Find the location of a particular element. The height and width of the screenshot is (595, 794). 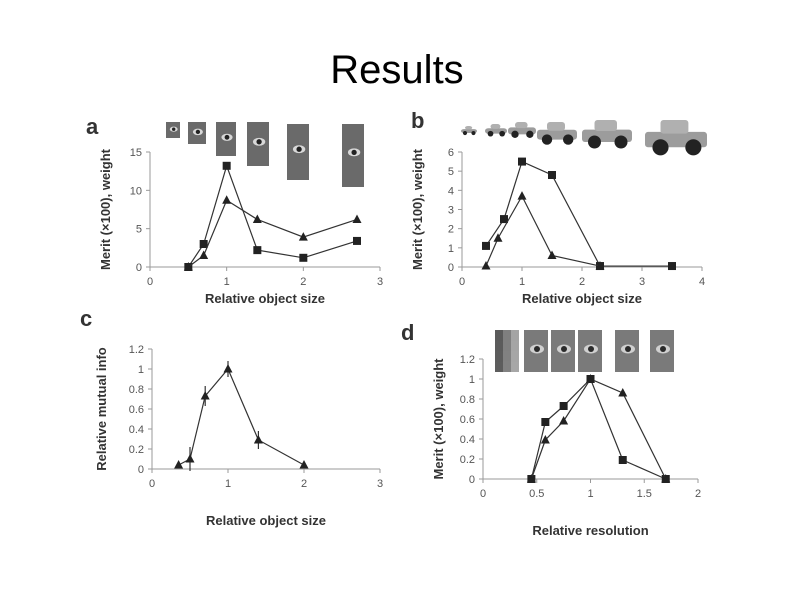

panel-c-label: c is located at coordinates (86, 318).